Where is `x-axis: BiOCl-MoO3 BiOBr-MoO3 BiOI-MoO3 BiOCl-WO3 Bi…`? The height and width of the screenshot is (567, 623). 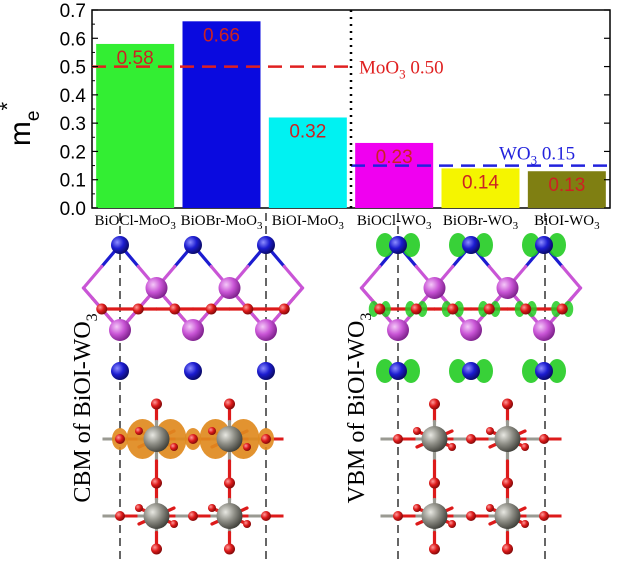 x-axis: BiOCl-MoO3 BiOBr-MoO3 BiOI-MoO3 BiOCl-WO3 Bi… is located at coordinates (347, 222).